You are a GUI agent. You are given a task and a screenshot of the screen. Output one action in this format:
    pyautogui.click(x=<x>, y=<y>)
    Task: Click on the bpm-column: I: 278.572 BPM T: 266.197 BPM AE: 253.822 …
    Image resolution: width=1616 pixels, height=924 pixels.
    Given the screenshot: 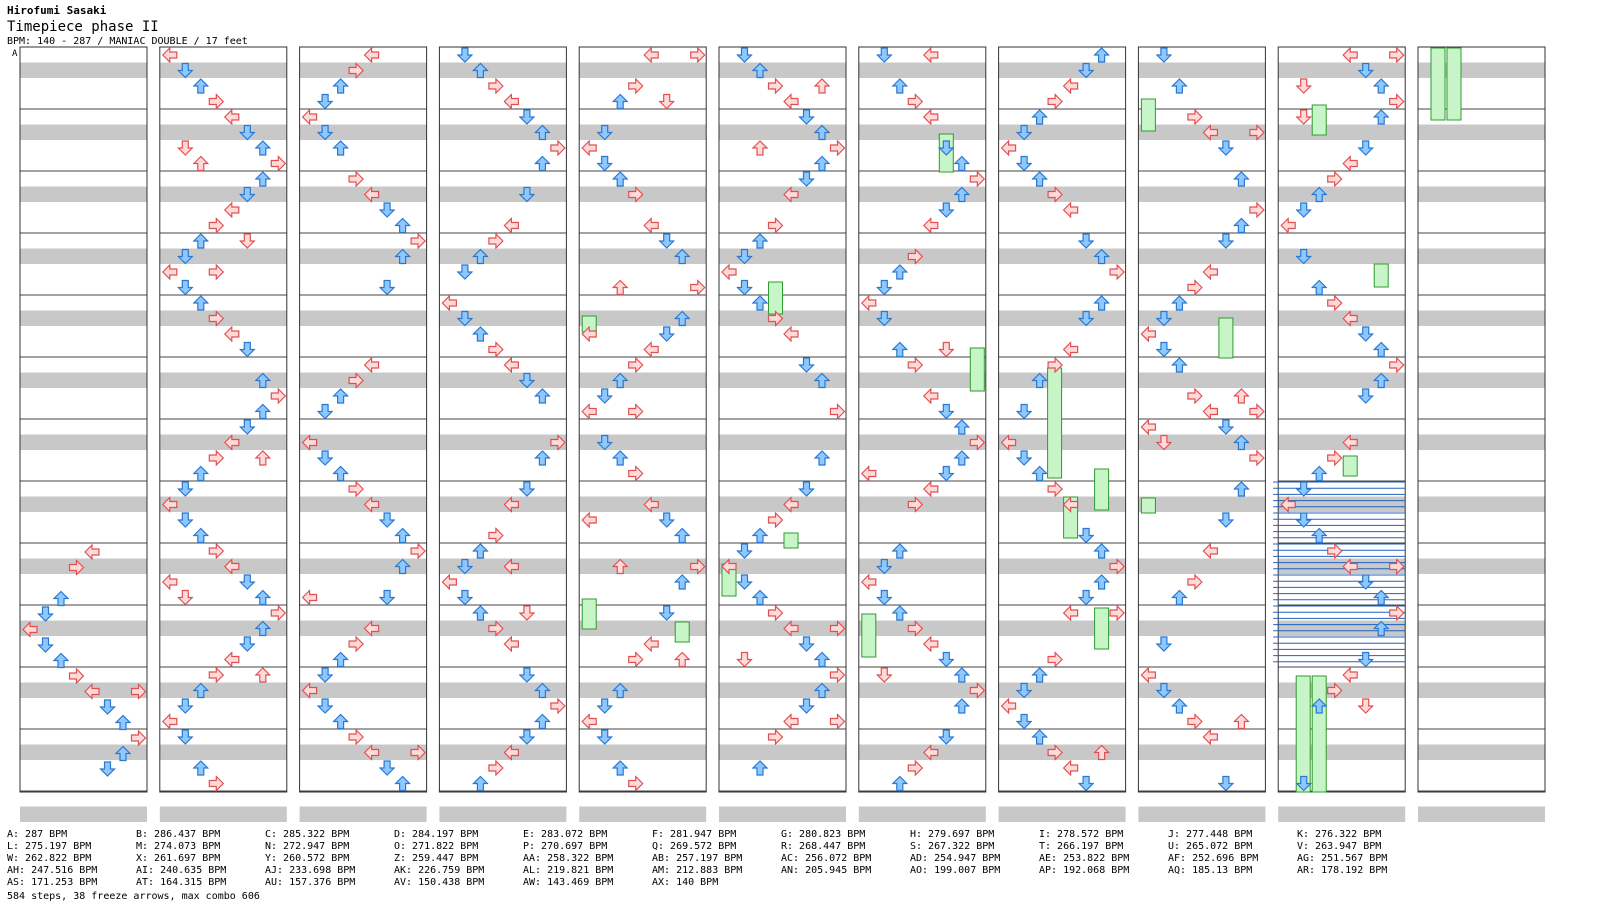 What is the action you would take?
    pyautogui.click(x=1103, y=859)
    